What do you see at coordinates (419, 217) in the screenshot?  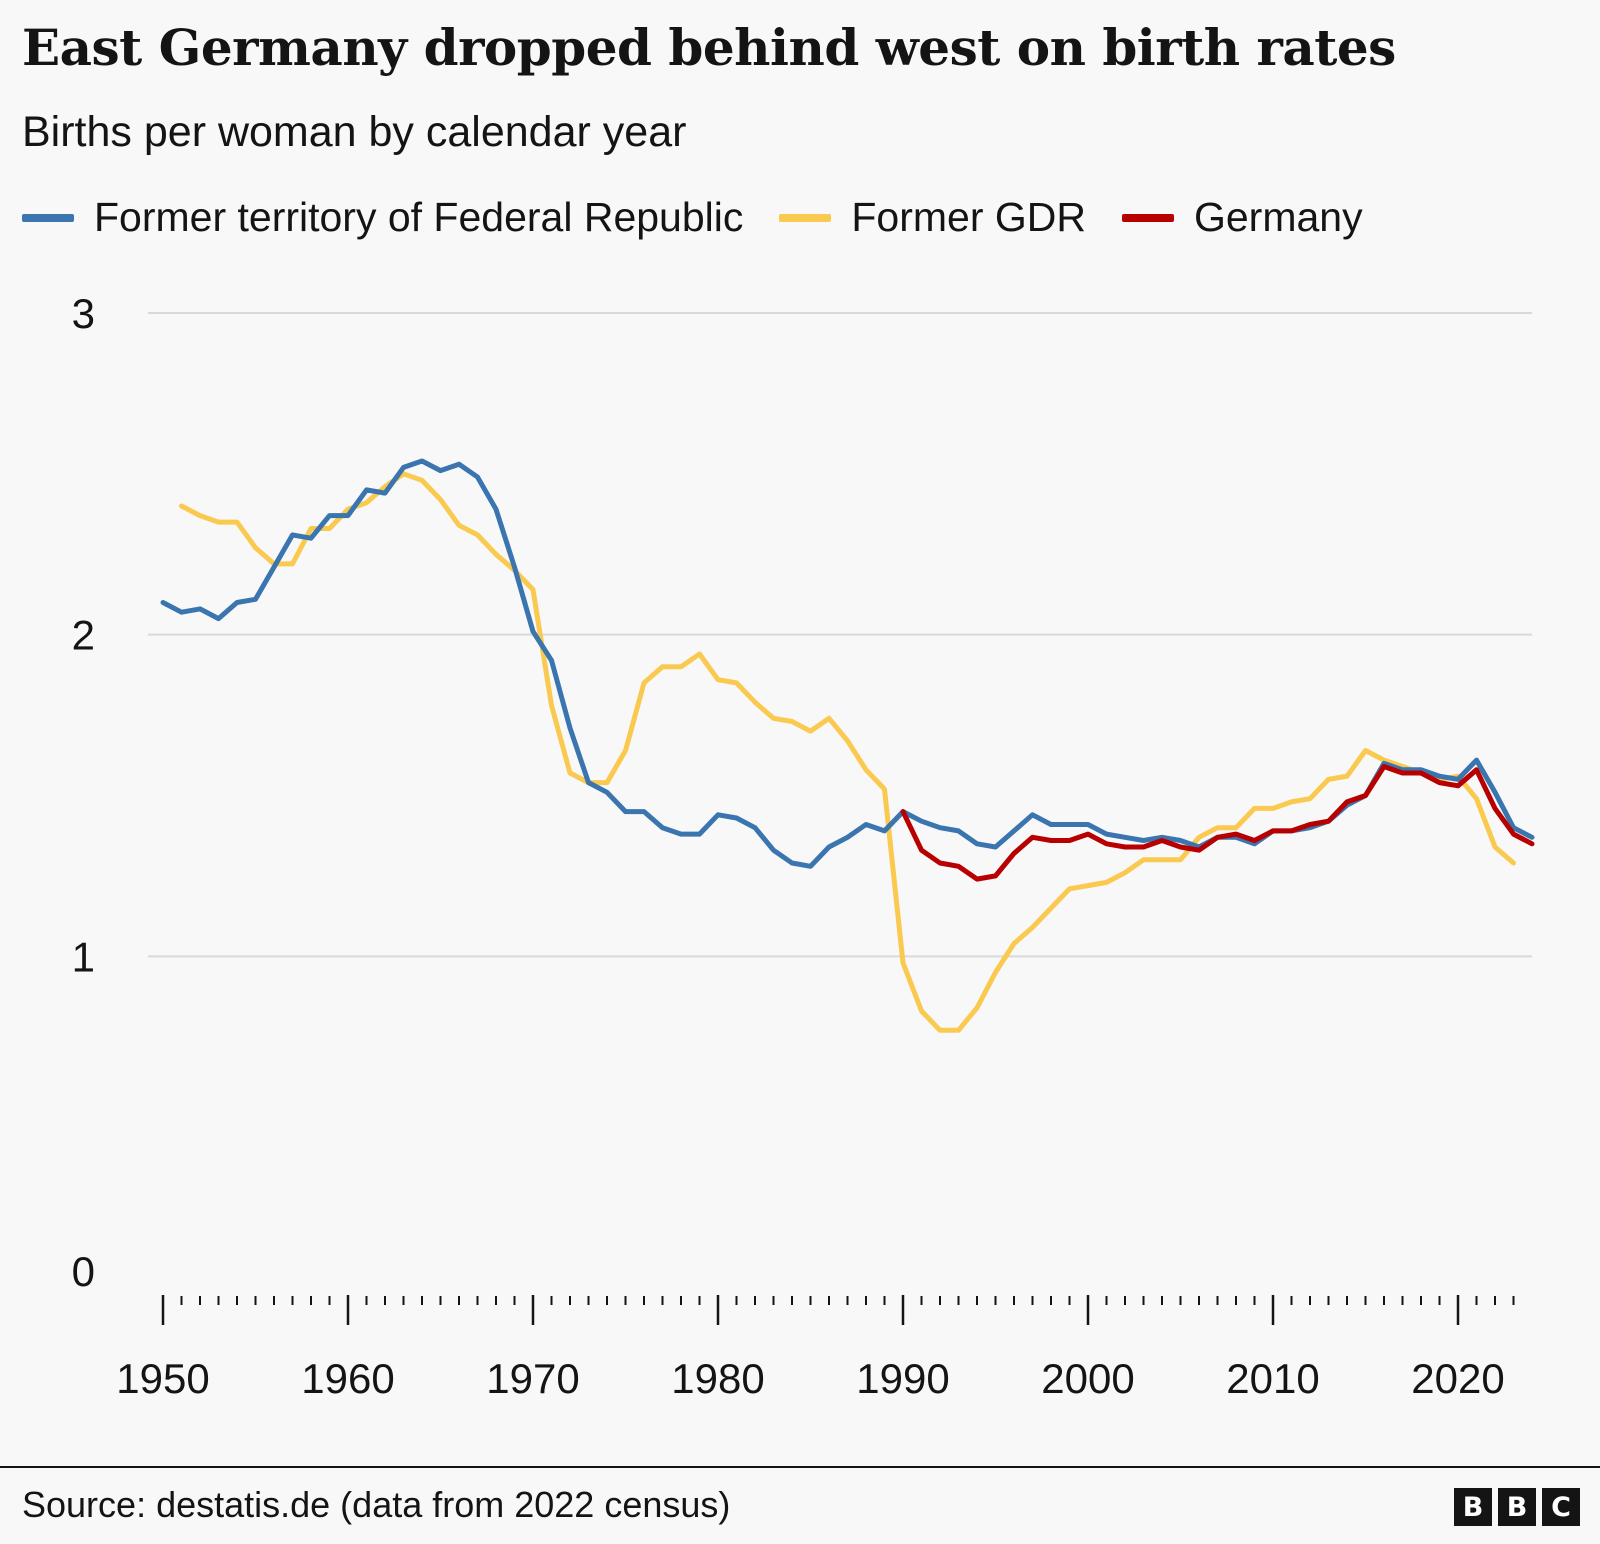 I see `legend-label-federal-republic: Former territory of Federal Republic` at bounding box center [419, 217].